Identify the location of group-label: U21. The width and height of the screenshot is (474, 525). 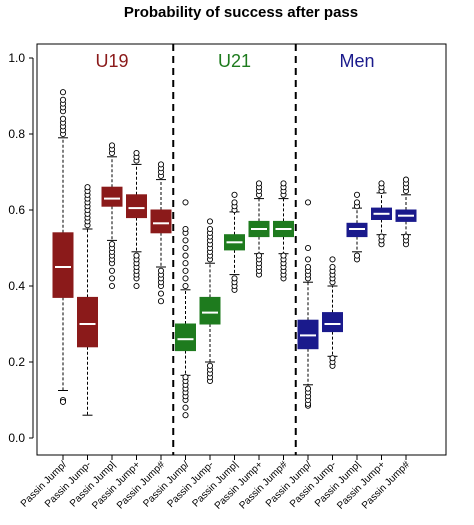
(234, 61).